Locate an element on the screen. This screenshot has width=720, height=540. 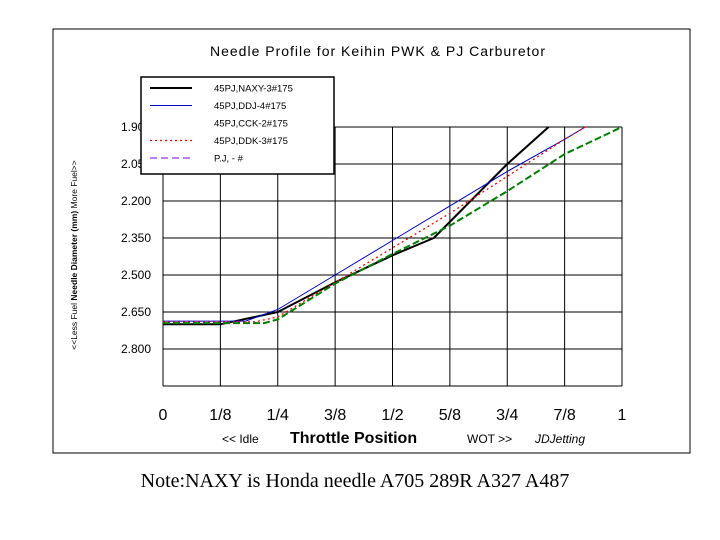
y-tick-label-6: 2.800 is located at coordinates (136, 349).